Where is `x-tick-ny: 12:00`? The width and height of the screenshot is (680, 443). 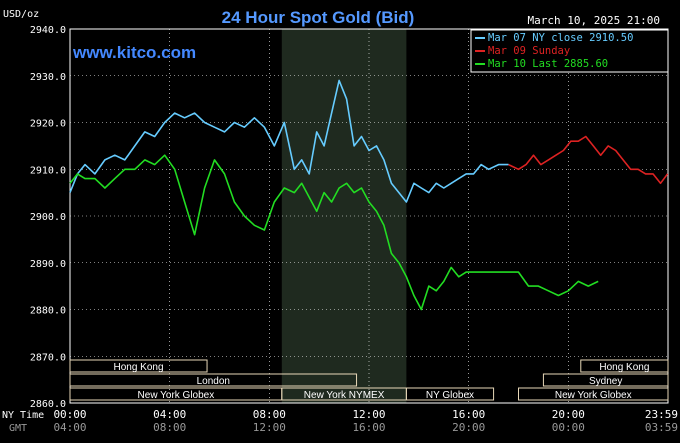
x-tick-ny: 12:00 is located at coordinates (368, 414).